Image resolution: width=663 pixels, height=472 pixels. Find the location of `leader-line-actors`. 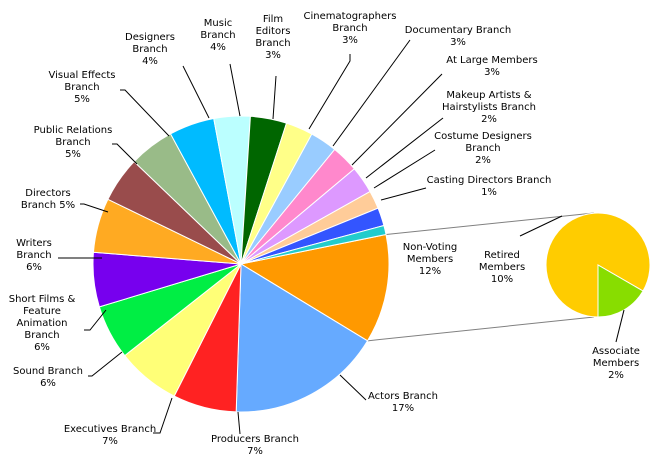

leader-line-actors is located at coordinates (353, 387).